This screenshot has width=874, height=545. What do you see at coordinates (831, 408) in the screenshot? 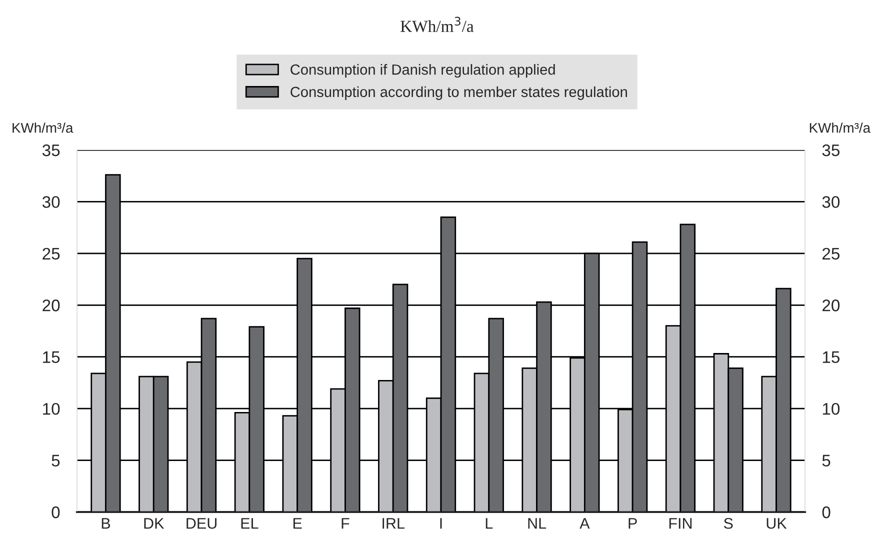
I see `y2-tick-label: 10` at bounding box center [831, 408].